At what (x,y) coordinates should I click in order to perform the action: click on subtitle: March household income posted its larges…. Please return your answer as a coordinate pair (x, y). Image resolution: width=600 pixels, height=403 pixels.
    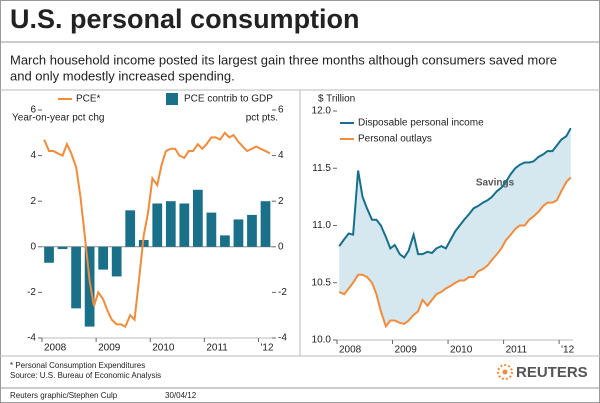
    Looking at the image, I should click on (283, 59).